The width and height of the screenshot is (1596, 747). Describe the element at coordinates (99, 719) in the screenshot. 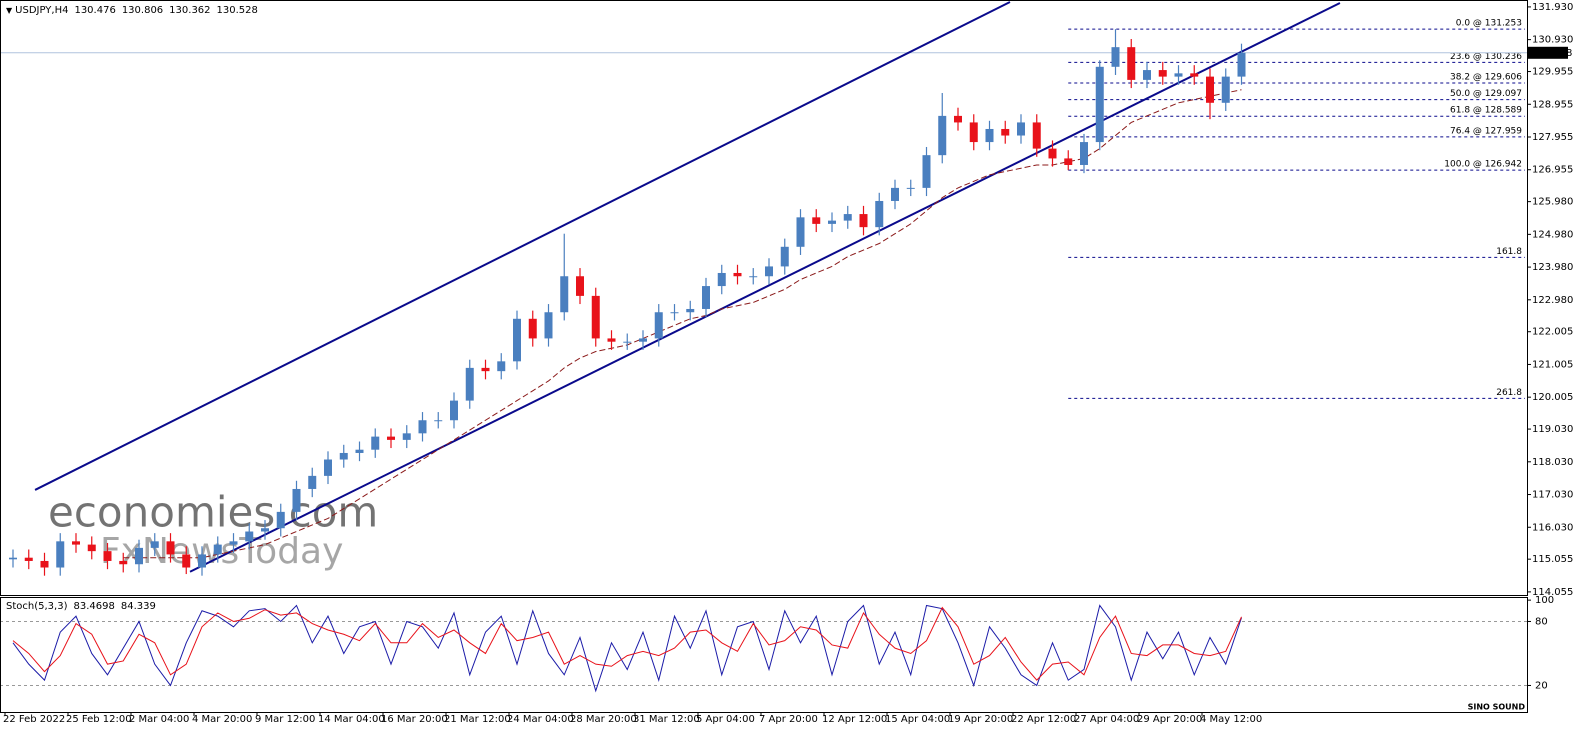

I see `x-tick-label: 25 Feb 12:00` at that location.